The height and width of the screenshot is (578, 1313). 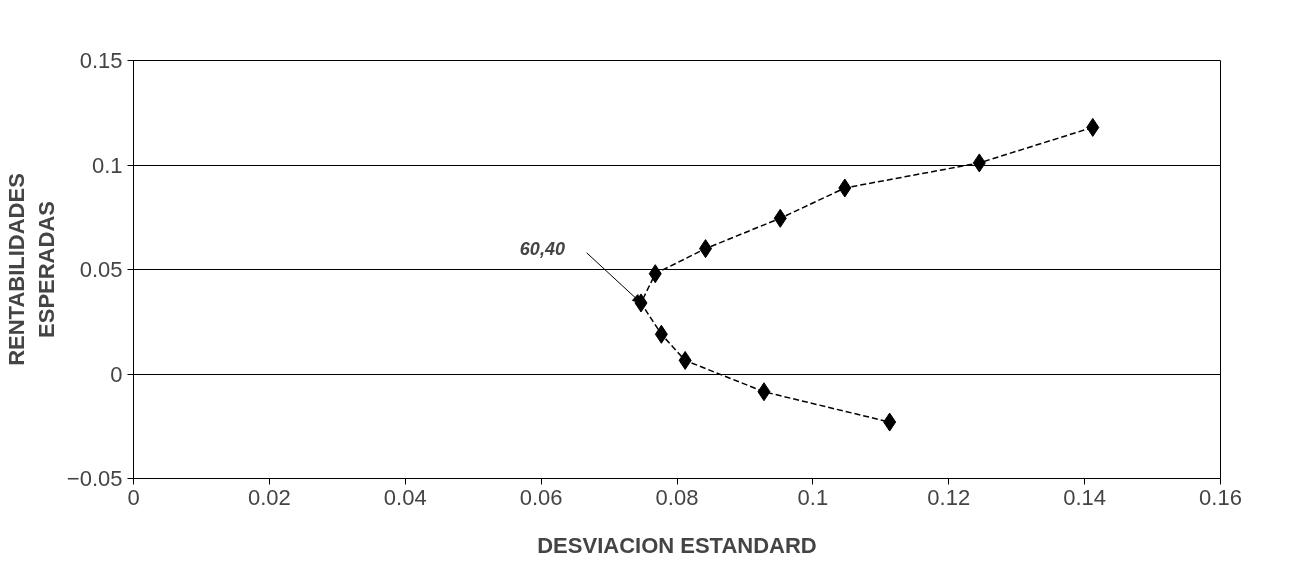 I want to click on x-tick-label: 0, so click(x=133, y=497).